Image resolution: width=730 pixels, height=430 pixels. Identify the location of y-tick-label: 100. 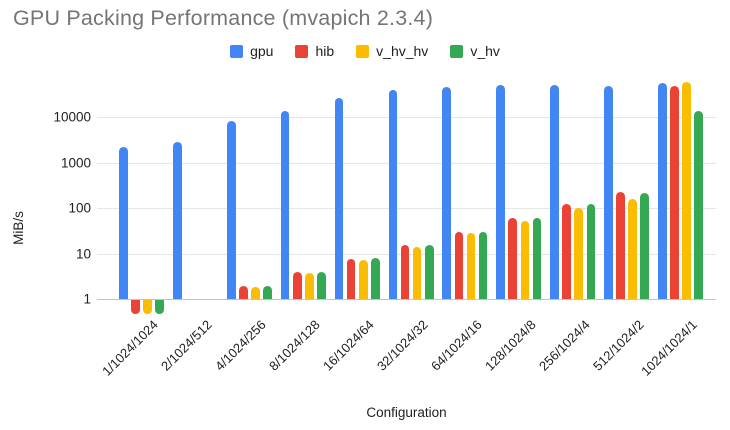
(79, 208).